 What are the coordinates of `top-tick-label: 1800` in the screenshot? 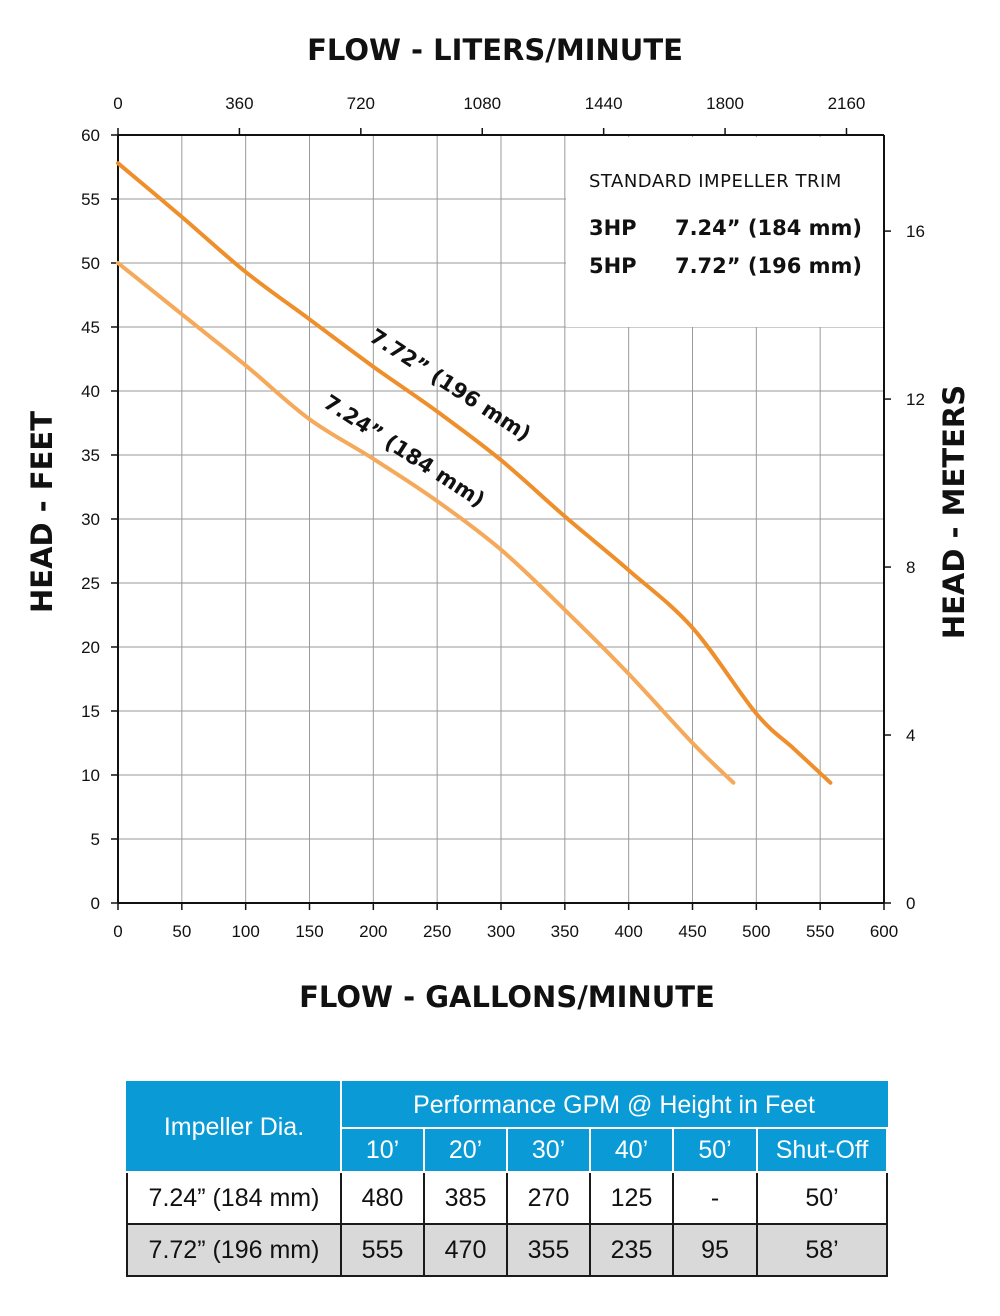 It's located at (725, 103).